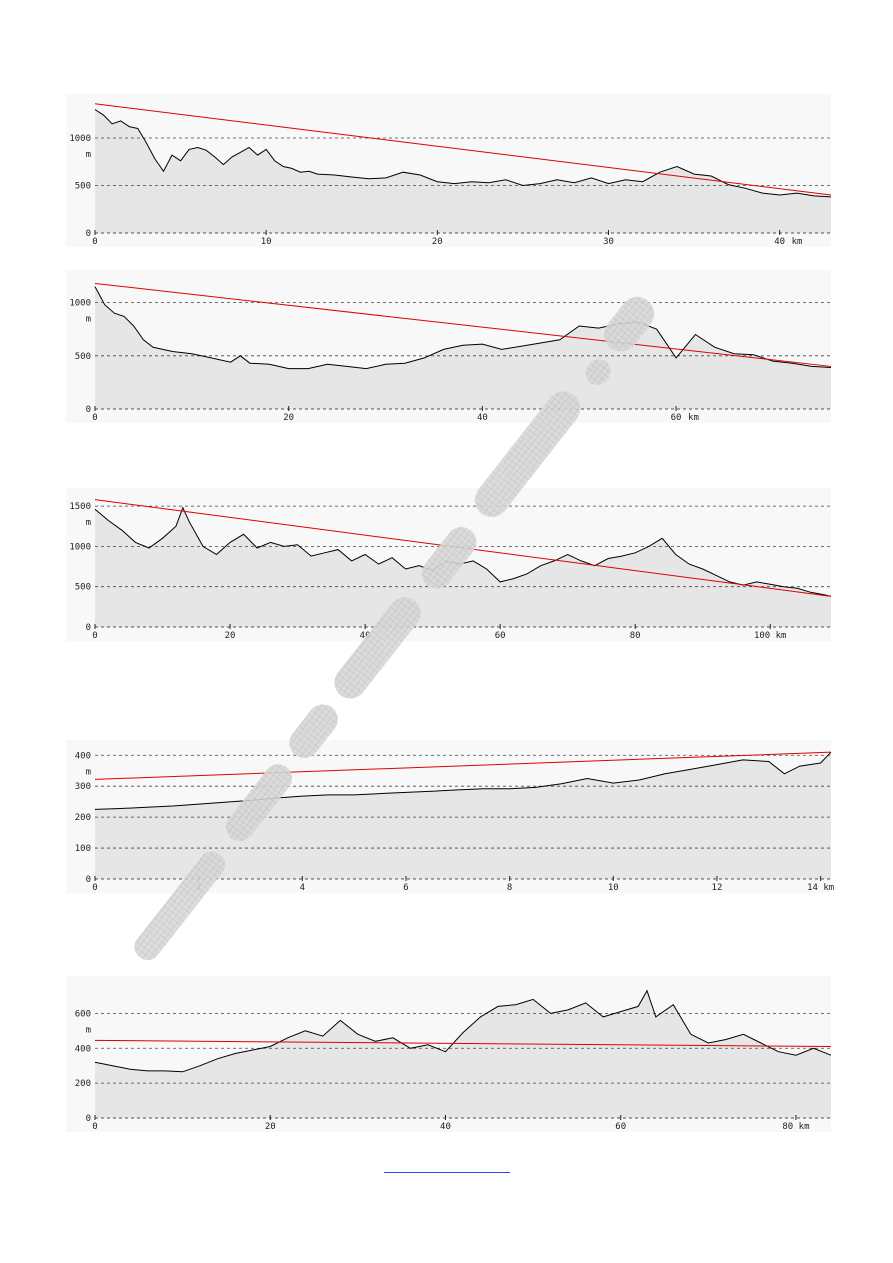  I want to click on y-tick-label: 1500, so click(80, 507).